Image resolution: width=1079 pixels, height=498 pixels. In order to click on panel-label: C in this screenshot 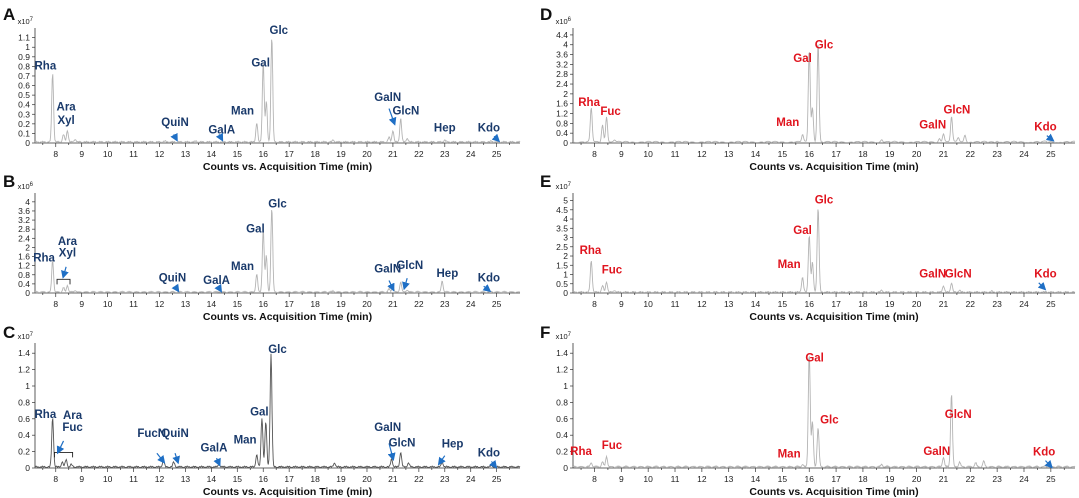, I will do `click(9, 332)`.